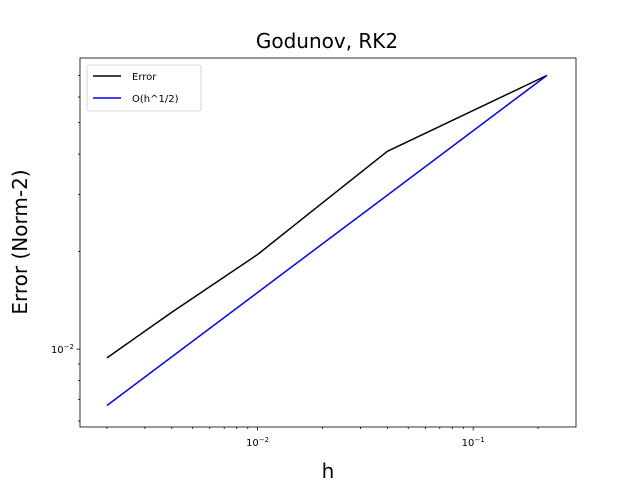  Describe the element at coordinates (144, 88) in the screenshot. I see `legend: Error O(h^1/2)` at that location.